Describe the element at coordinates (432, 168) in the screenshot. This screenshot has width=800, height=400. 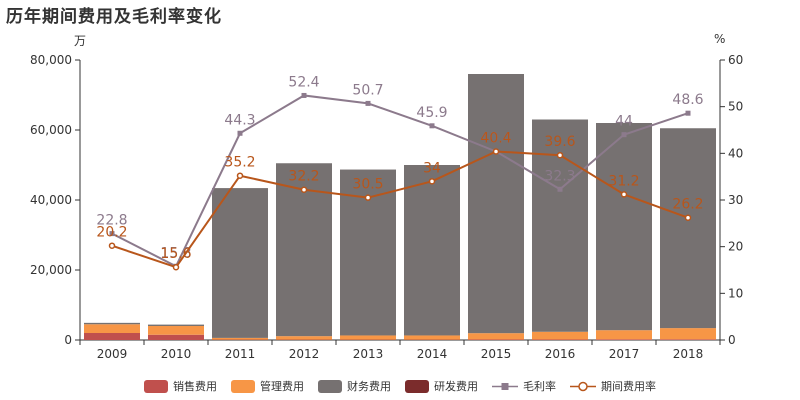
I see `data-label-期间费用率: 34` at that location.